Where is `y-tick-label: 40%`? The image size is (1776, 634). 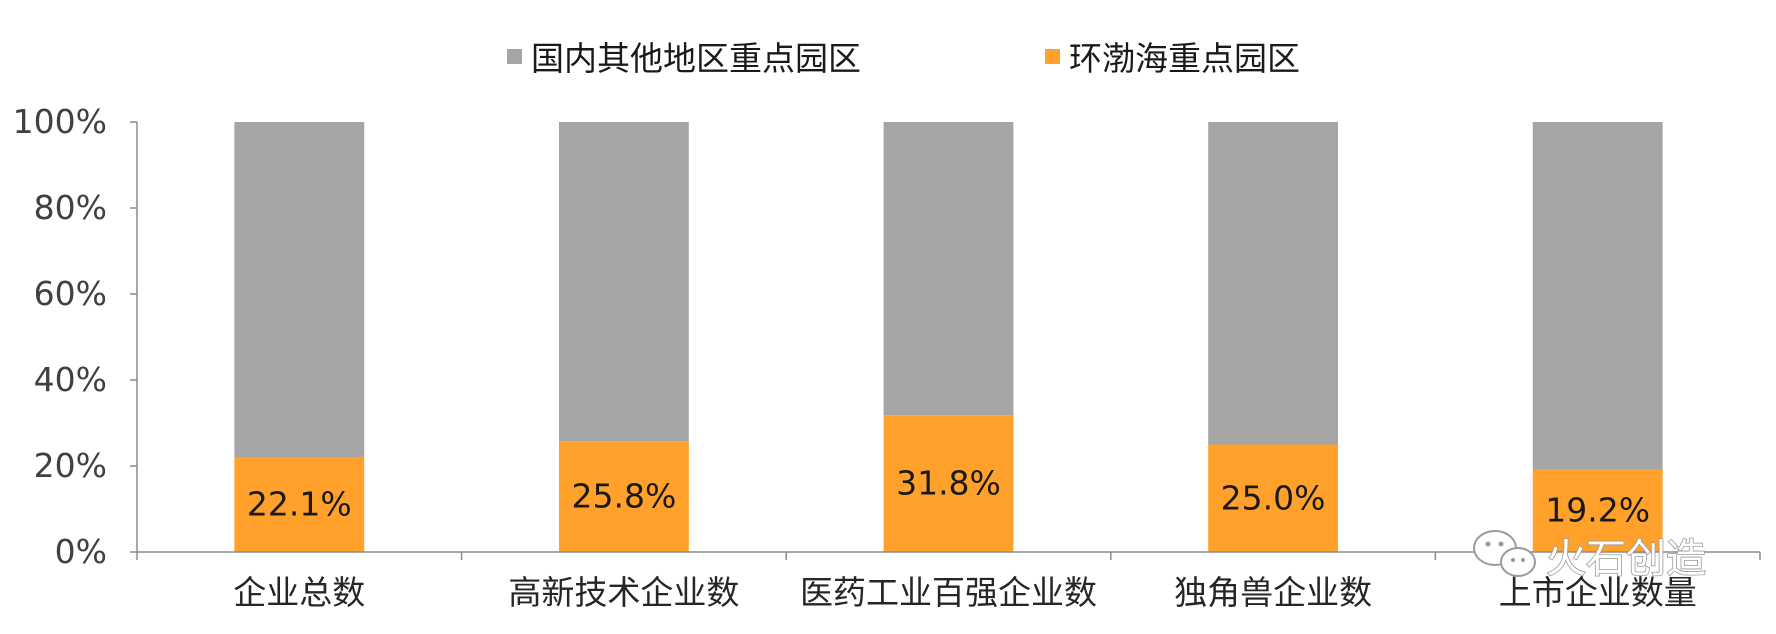 y-tick-label: 40% is located at coordinates (70, 379).